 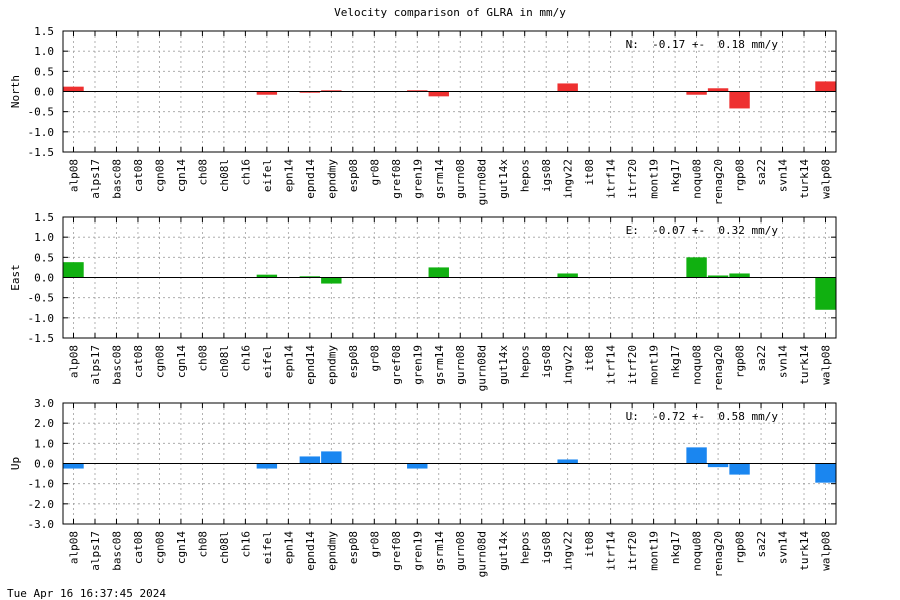 What do you see at coordinates (41, 318) in the screenshot?
I see `y-tick-label: -1.0` at bounding box center [41, 318].